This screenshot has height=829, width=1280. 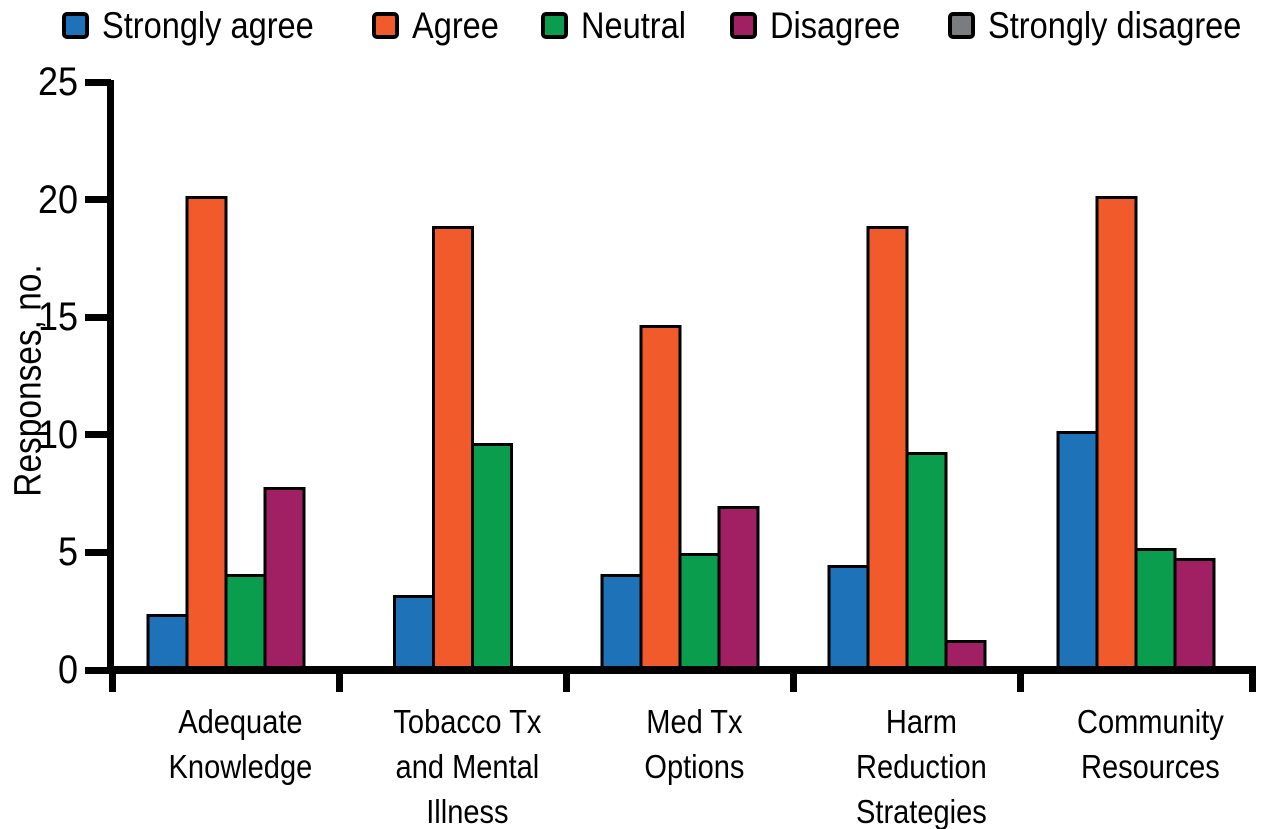 I want to click on bar-disagree-med-tx-options, so click(x=738, y=586).